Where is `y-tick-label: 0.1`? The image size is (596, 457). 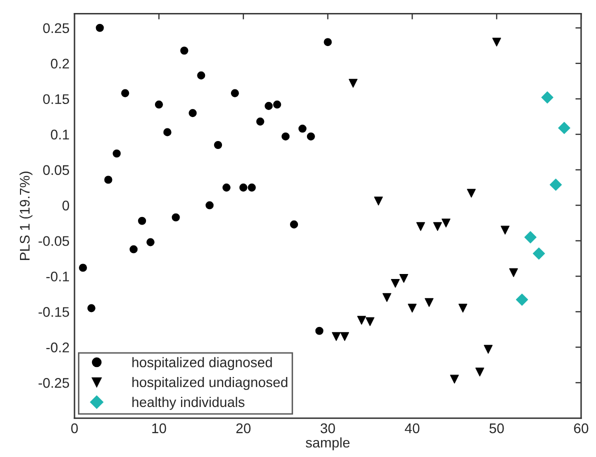 y-tick-label: 0.1 is located at coordinates (59, 135).